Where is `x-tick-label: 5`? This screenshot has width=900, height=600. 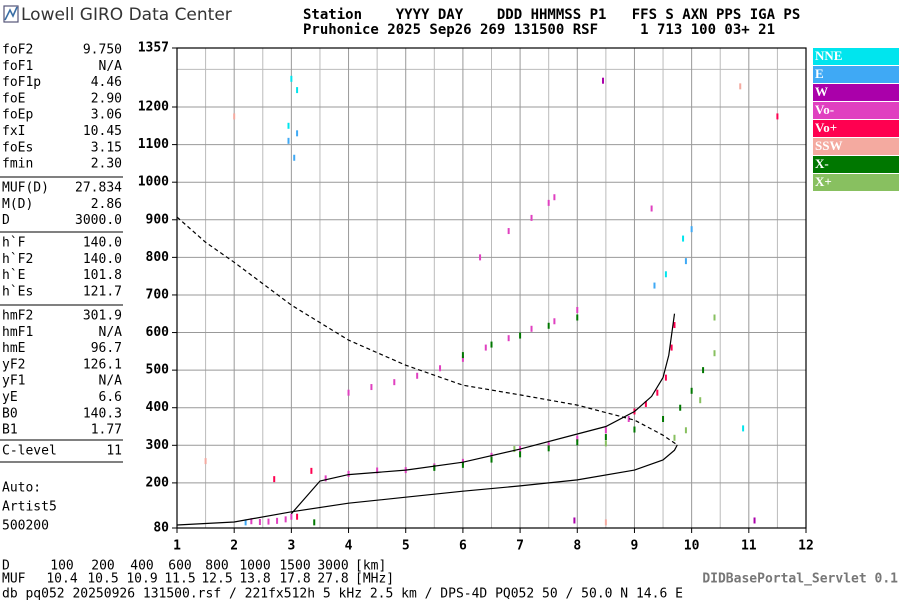
x-tick-label: 5 is located at coordinates (406, 546).